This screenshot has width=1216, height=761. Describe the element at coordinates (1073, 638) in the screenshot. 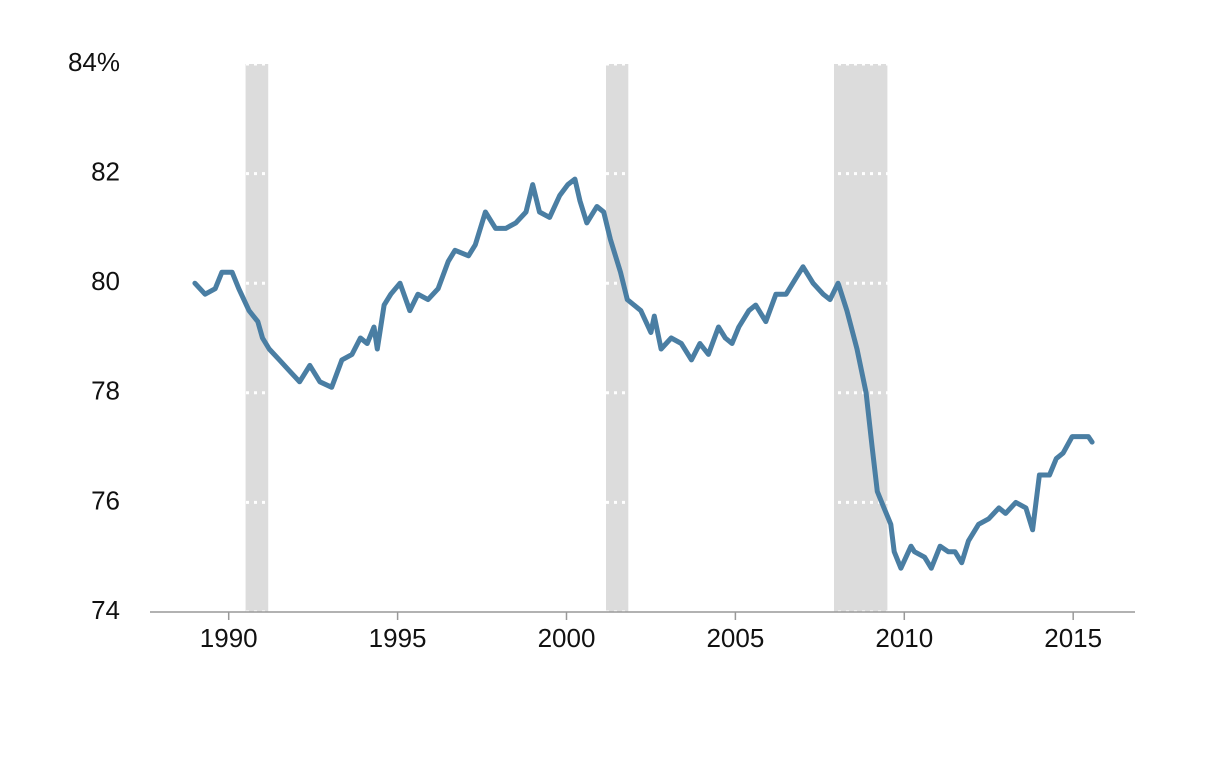

I see `x-tick-label: 2015` at that location.